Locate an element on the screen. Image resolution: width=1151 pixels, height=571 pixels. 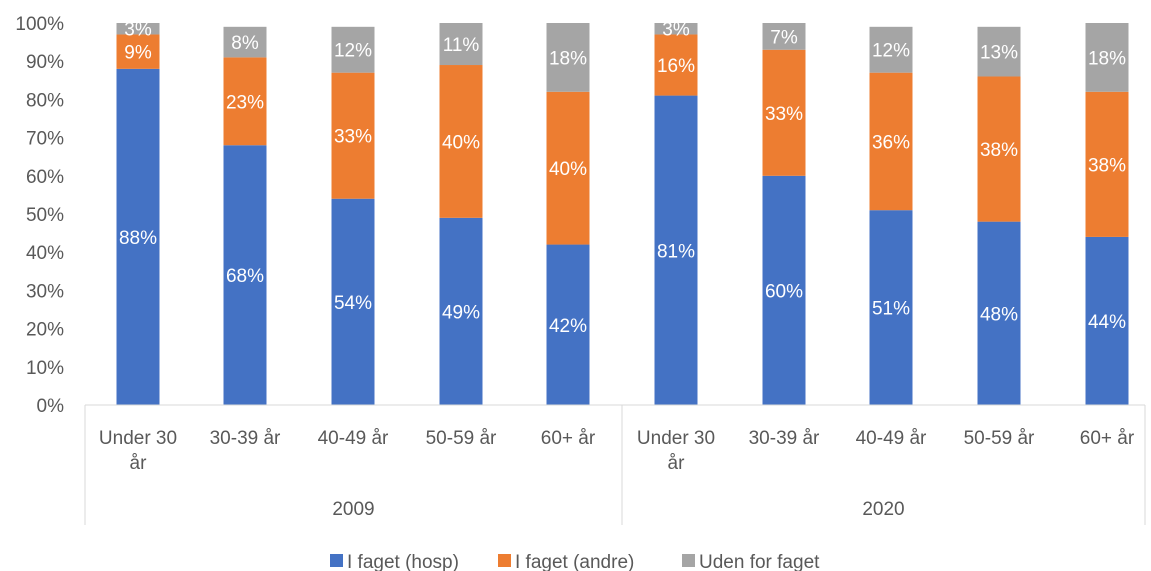
legend-label: I faget (hosp) is located at coordinates (403, 561).